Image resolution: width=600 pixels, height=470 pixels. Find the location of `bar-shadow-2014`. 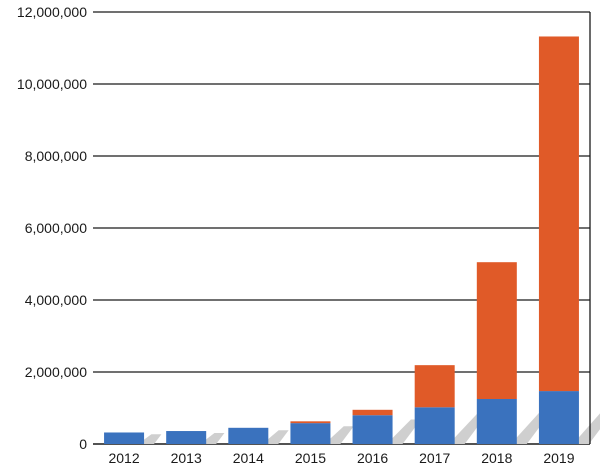

bar-shadow-2014 is located at coordinates (275, 437).